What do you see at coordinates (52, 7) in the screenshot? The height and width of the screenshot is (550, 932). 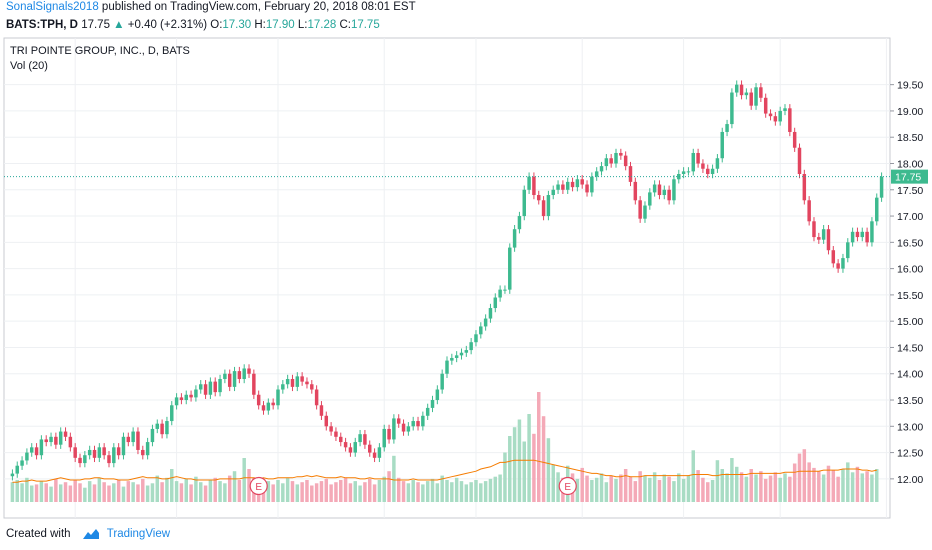 I see `author-link: SonalSignals2018` at bounding box center [52, 7].